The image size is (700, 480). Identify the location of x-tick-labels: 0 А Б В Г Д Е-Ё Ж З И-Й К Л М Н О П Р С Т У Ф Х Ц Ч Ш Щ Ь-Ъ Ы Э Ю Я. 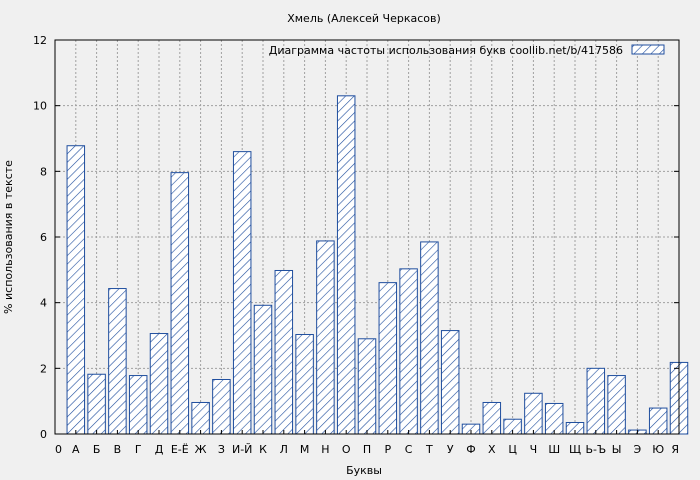
(367, 449).